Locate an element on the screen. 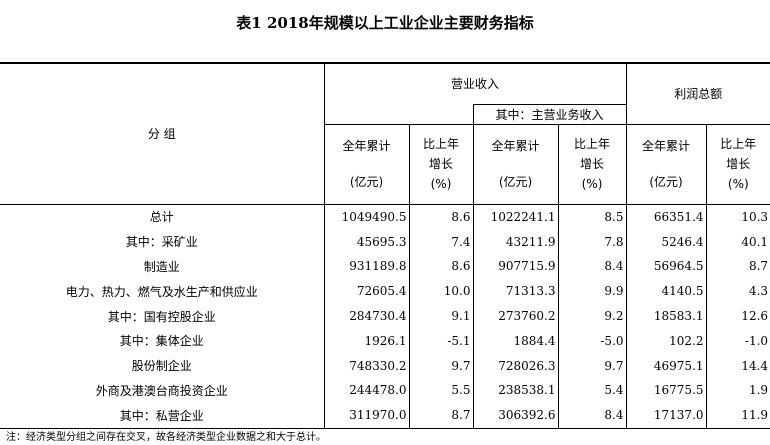 Image resolution: width=770 pixels, height=445 pixels. profit-header: 利润总额 is located at coordinates (698, 93).